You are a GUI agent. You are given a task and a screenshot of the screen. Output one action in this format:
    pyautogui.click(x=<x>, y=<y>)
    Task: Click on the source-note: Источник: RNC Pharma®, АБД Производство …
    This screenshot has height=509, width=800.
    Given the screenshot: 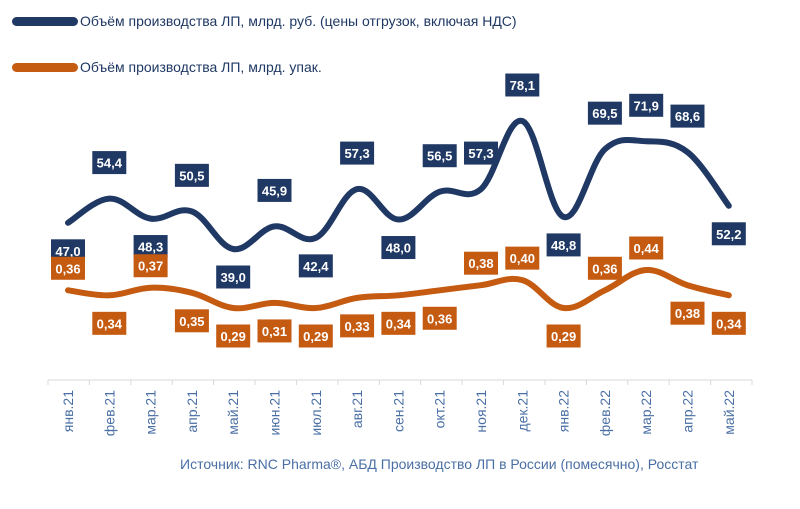 What is the action you would take?
    pyautogui.click(x=439, y=464)
    